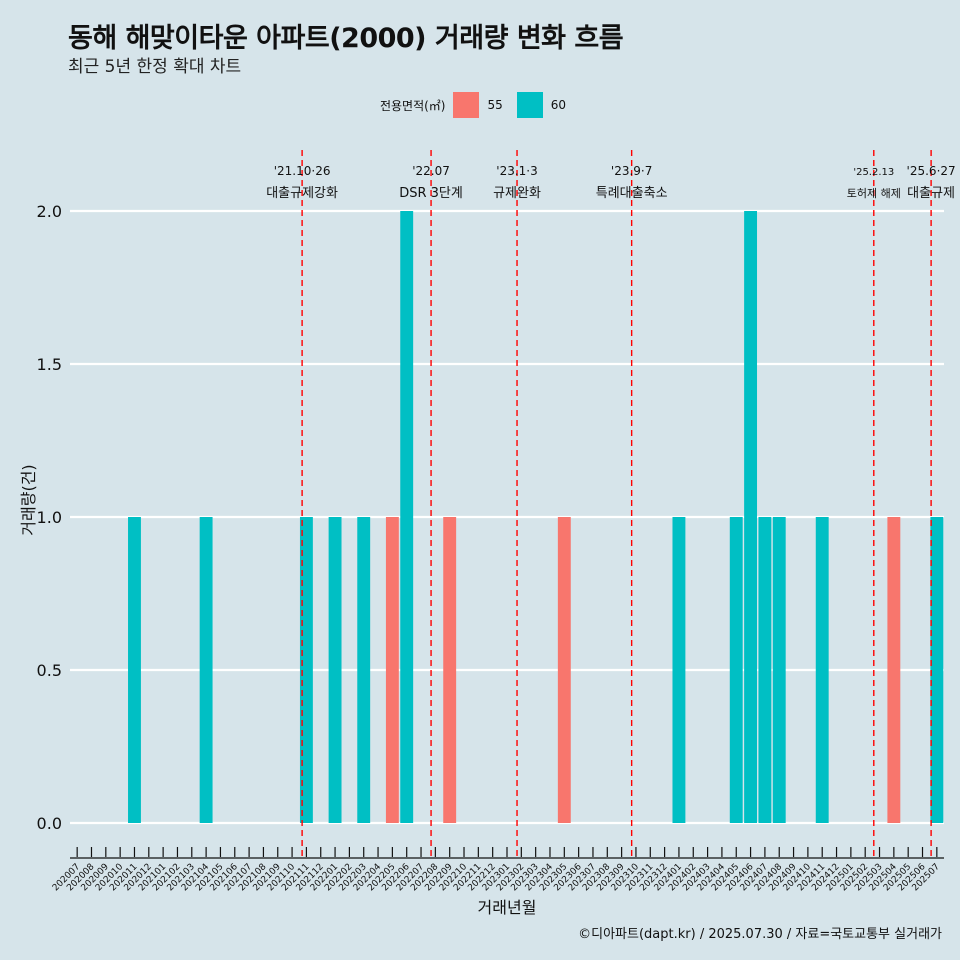 Image resolution: width=960 pixels, height=960 pixels. I want to click on legend-title: 전용면적(㎡), so click(412, 105).